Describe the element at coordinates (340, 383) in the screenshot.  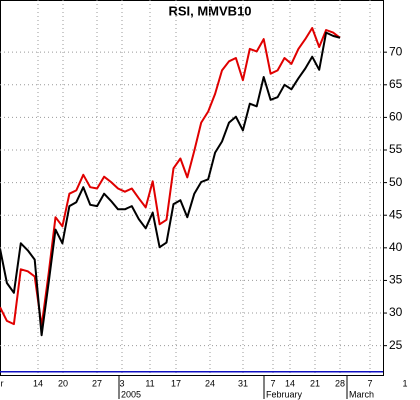
I see `x-tick-label: 28` at that location.